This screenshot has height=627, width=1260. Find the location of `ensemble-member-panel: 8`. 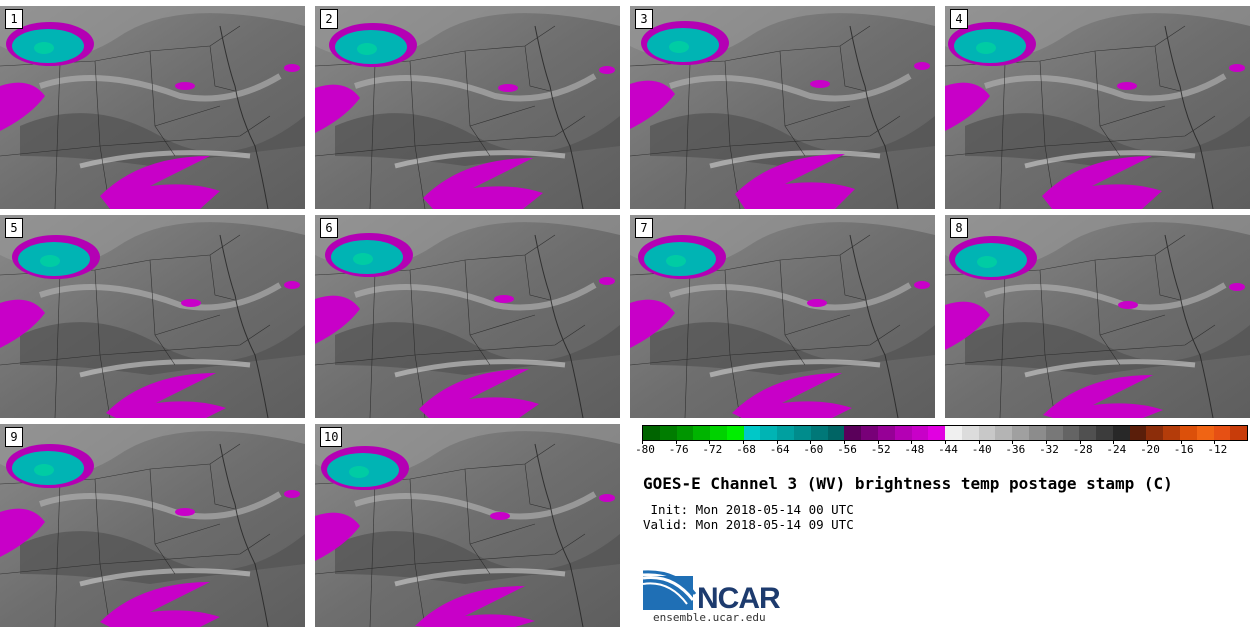

ensemble-member-panel: 8 is located at coordinates (1097, 316).